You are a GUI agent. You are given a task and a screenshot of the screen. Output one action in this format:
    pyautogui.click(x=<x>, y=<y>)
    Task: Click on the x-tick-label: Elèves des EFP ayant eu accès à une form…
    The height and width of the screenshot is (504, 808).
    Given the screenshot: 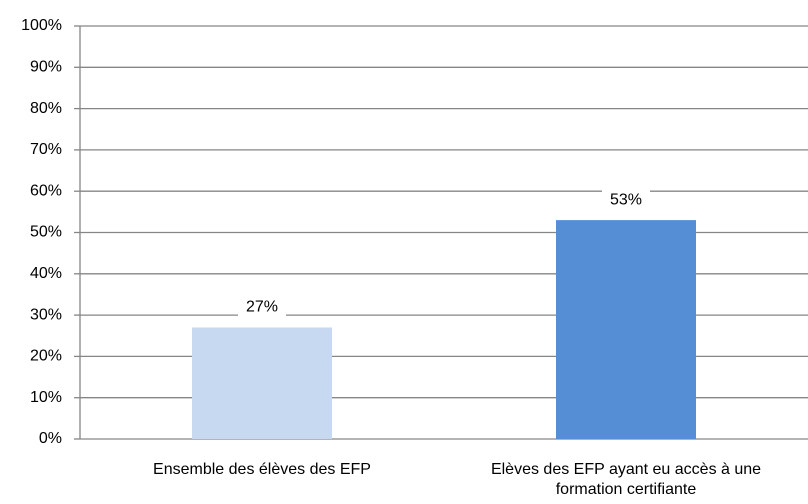 What is the action you would take?
    pyautogui.click(x=626, y=479)
    